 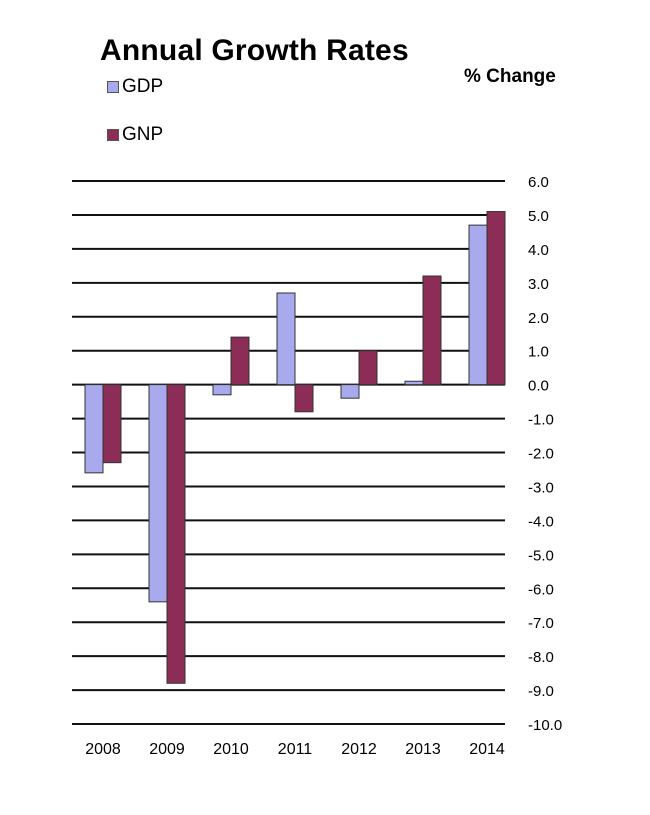 I want to click on y-axis-unit-label: % Change, so click(x=510, y=76).